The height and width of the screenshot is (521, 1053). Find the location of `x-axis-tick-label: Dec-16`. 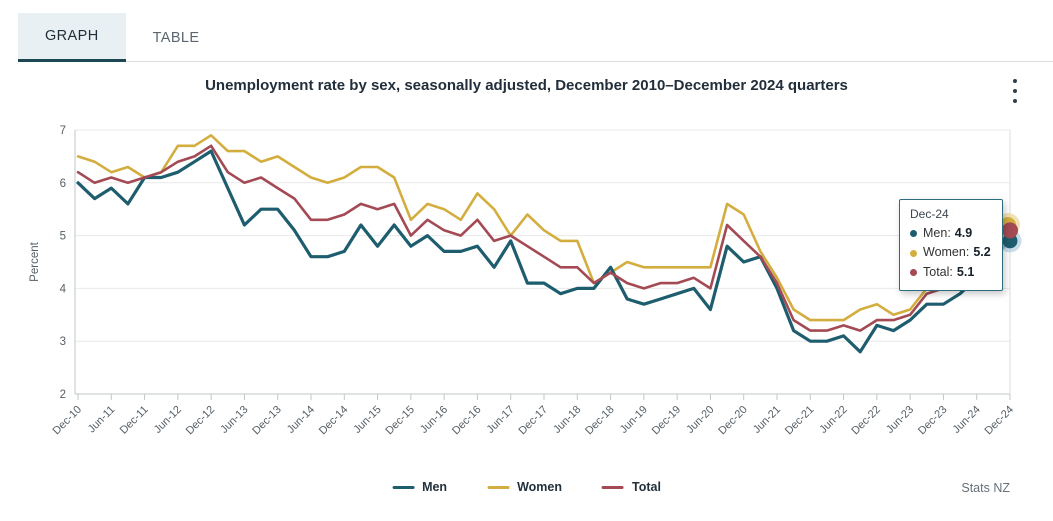

x-axis-tick-label: Dec-16 is located at coordinates (467, 421).